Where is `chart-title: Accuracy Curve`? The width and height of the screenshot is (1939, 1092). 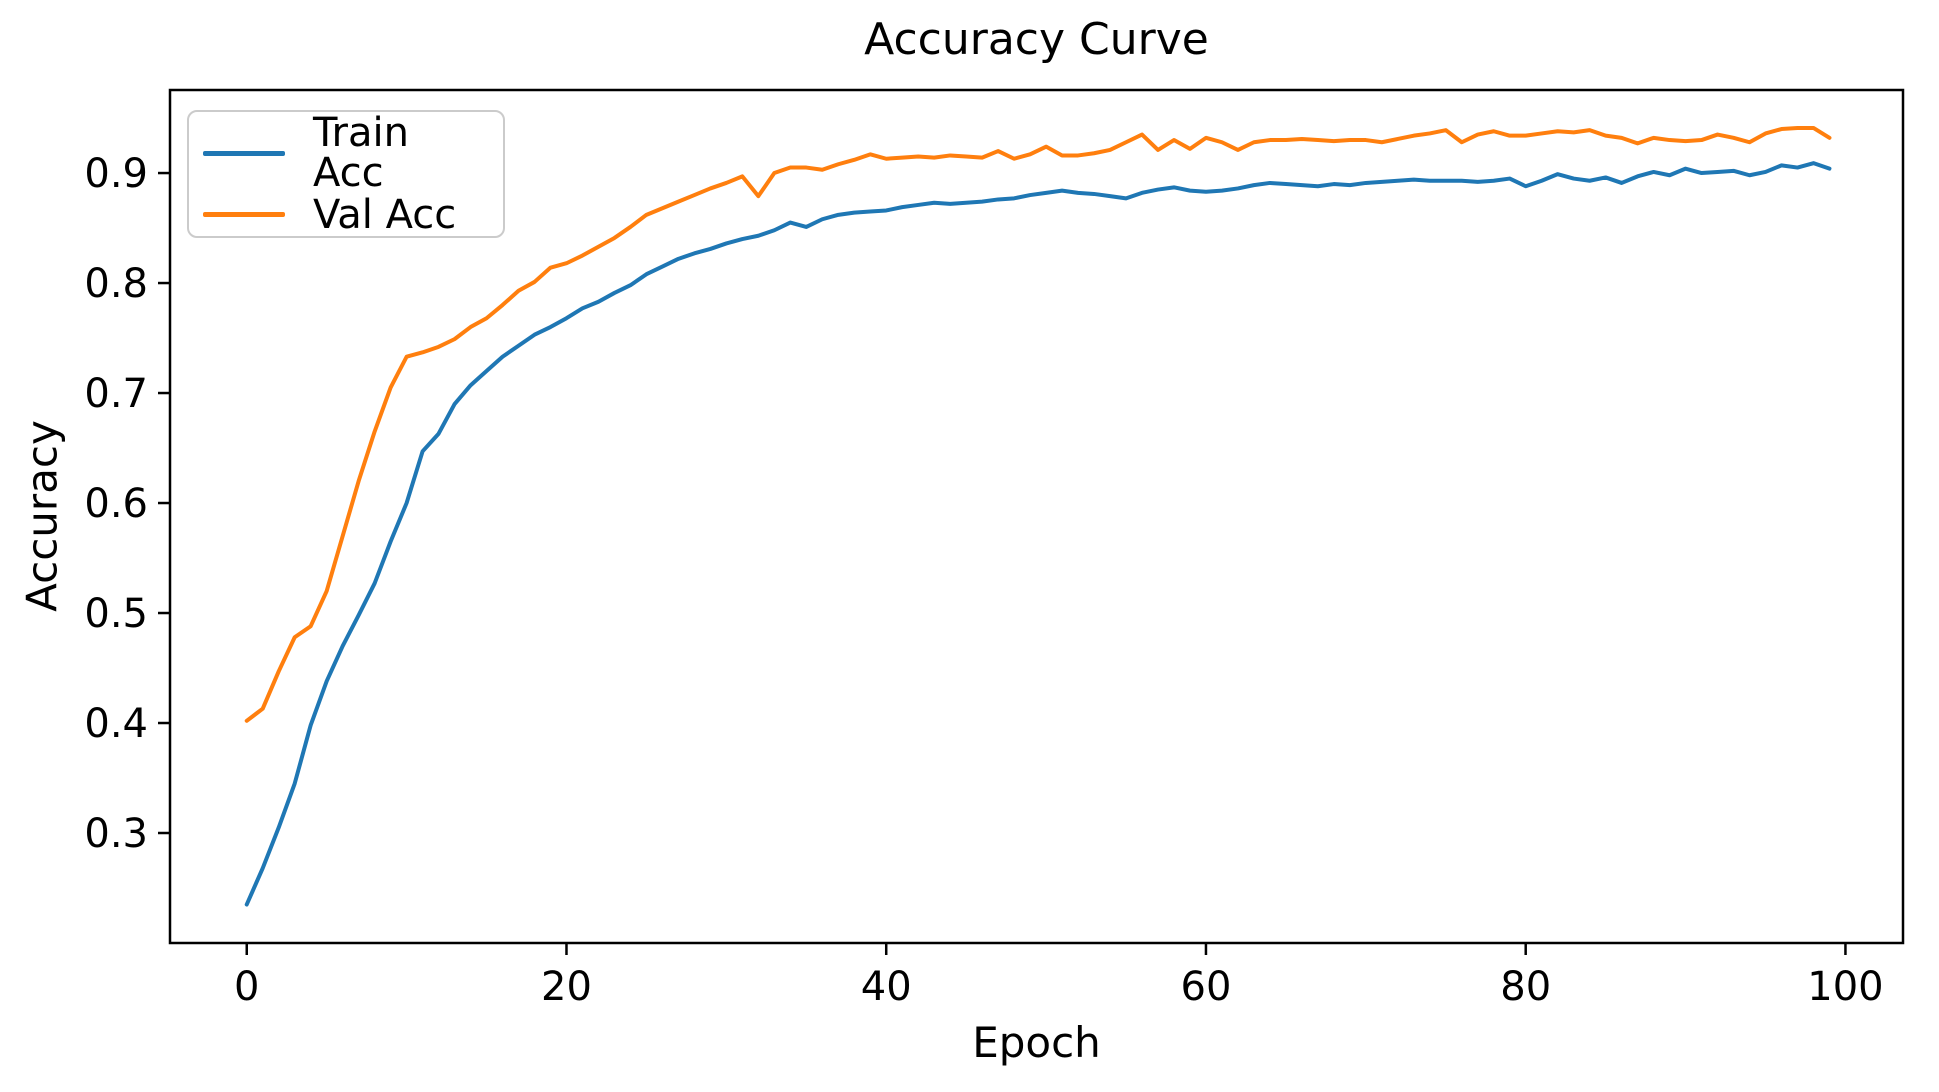 chart-title: Accuracy Curve is located at coordinates (1036, 39).